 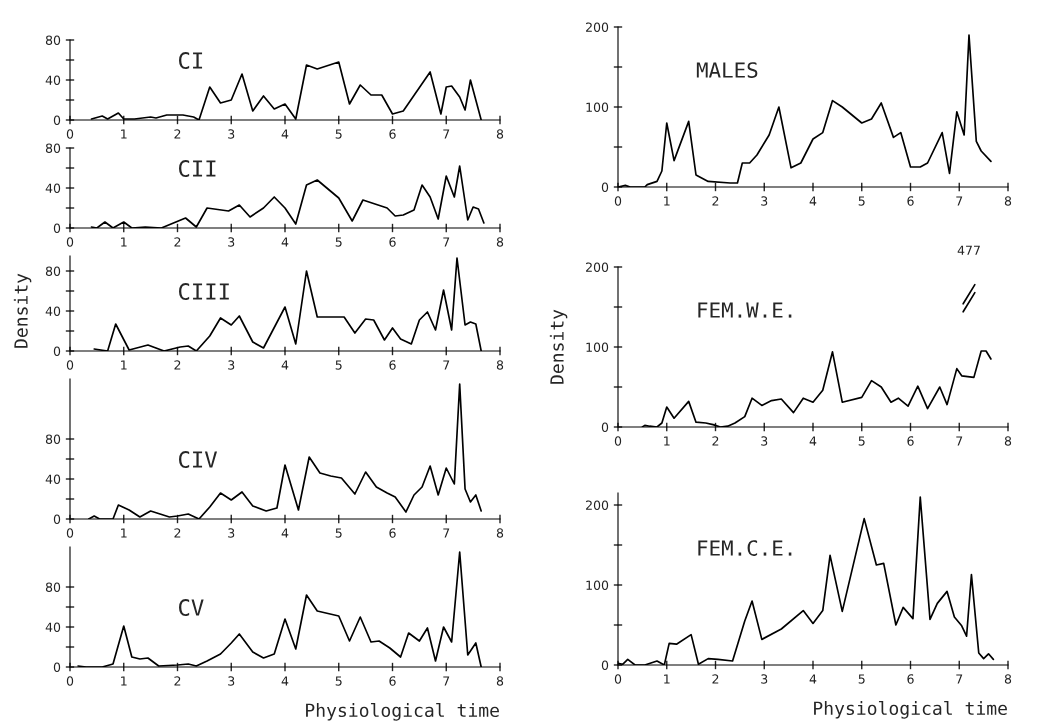 What do you see at coordinates (204, 291) in the screenshot?
I see `text: CIII` at bounding box center [204, 291].